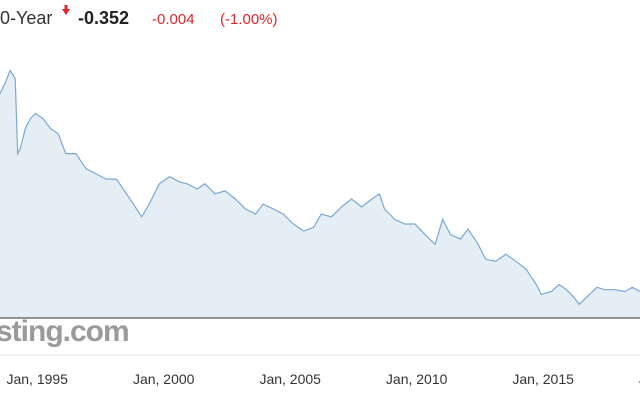  What do you see at coordinates (164, 379) in the screenshot?
I see `x-tick-label: Jan, 2000` at bounding box center [164, 379].